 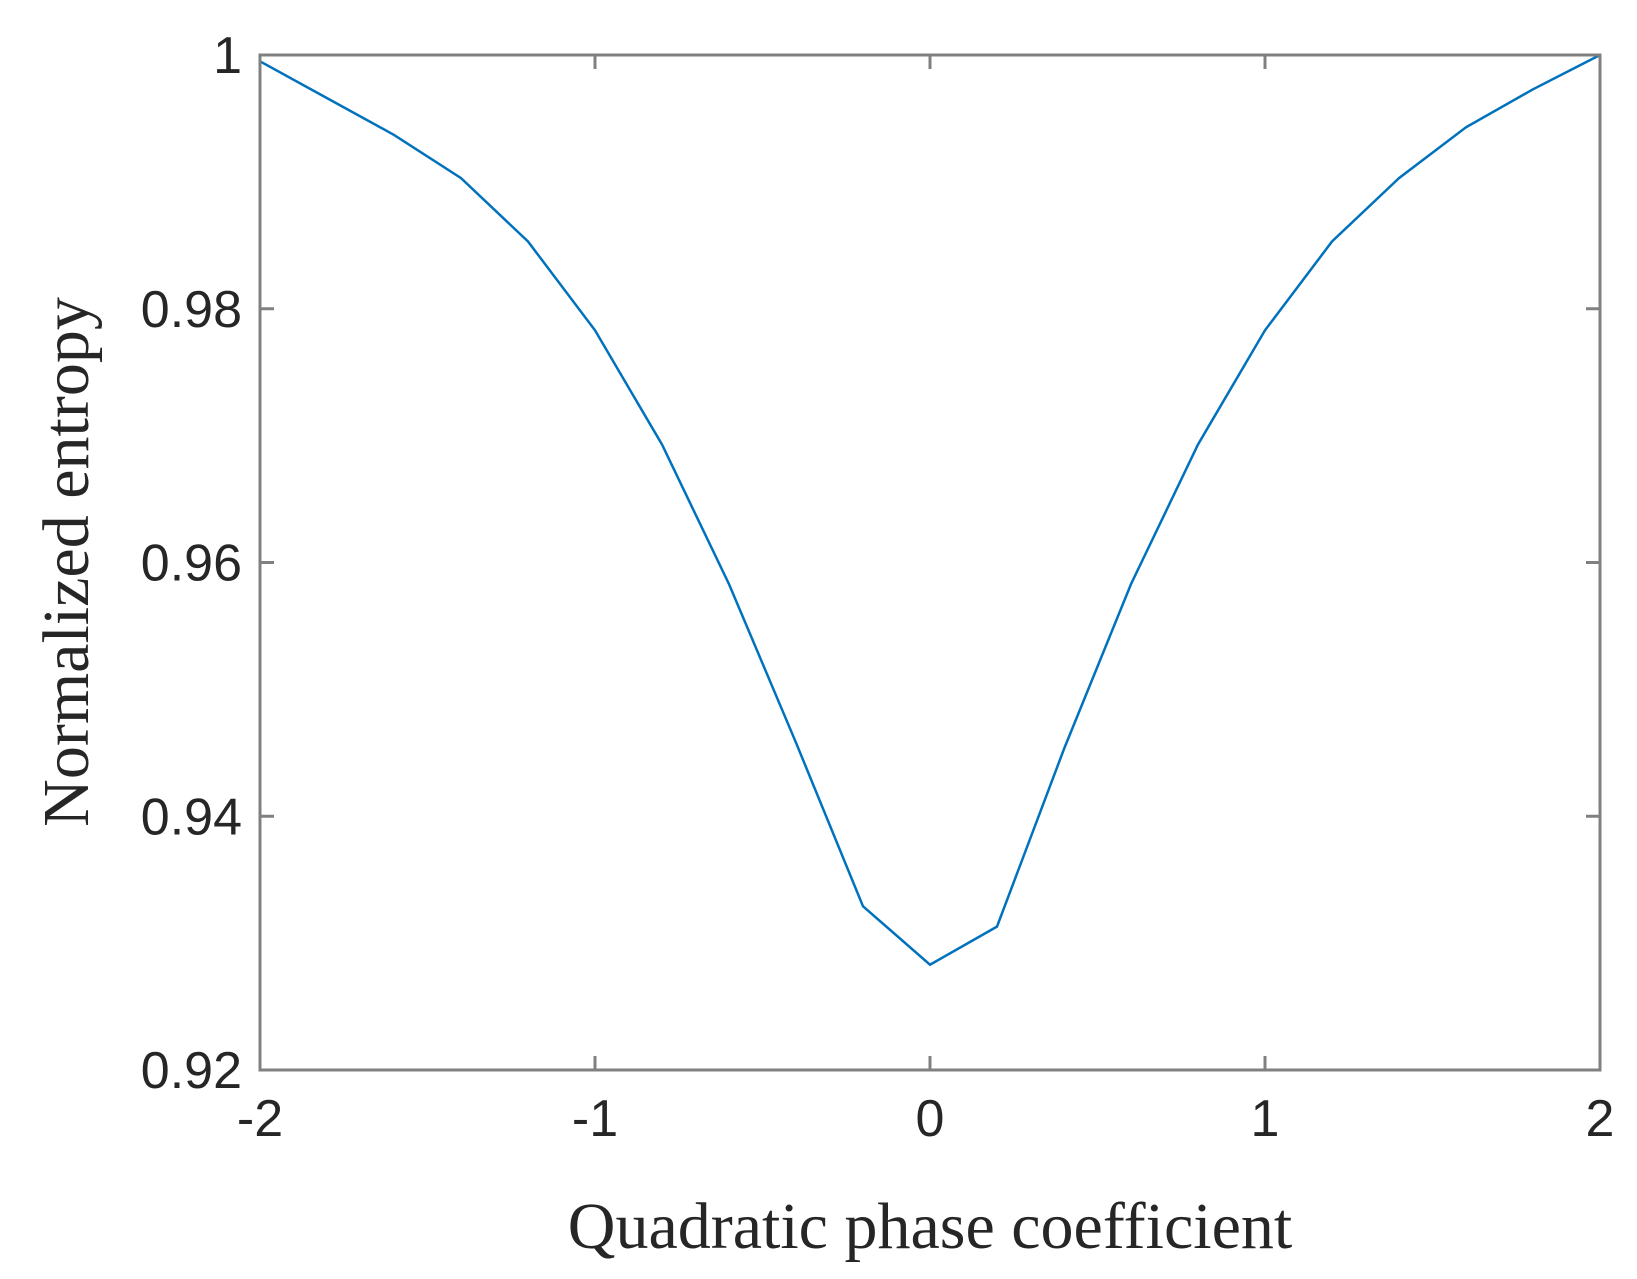 What do you see at coordinates (1265, 1119) in the screenshot?
I see `x-tick-label: 1` at bounding box center [1265, 1119].